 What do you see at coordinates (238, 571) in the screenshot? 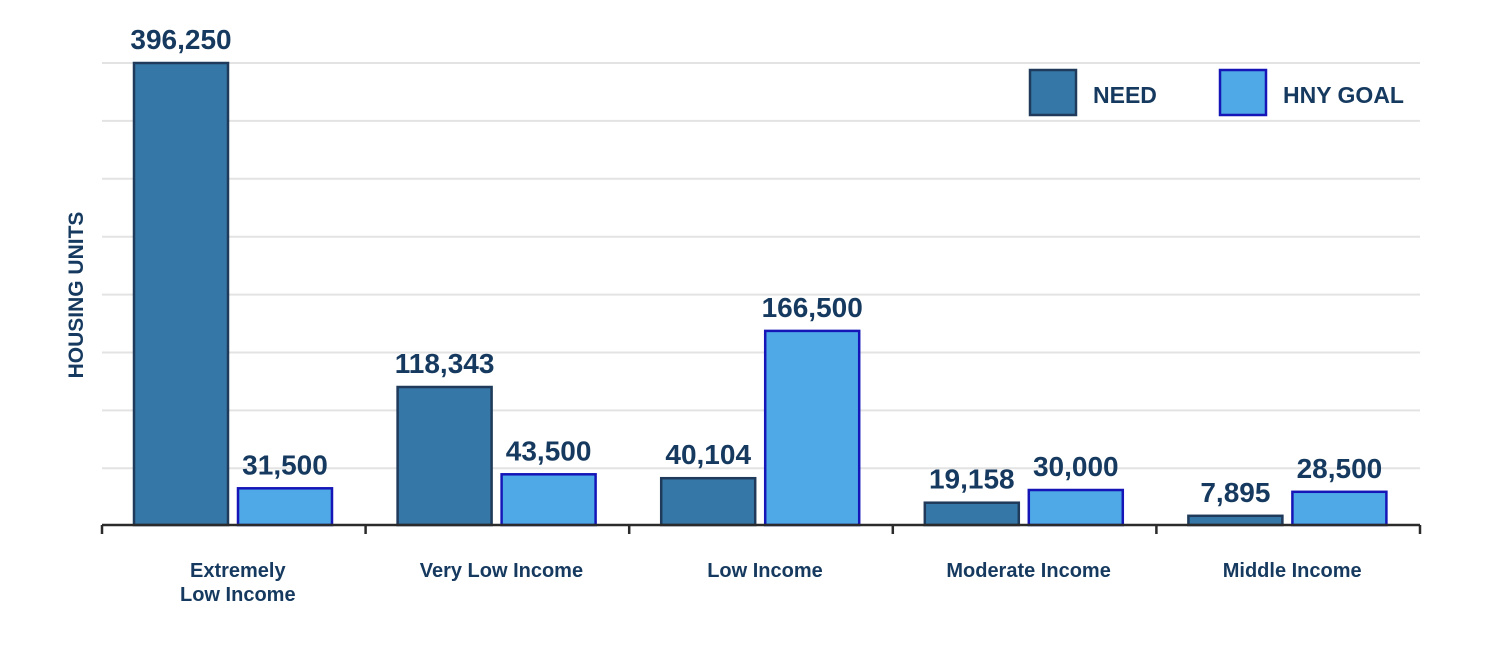
I see `category-label-line: Extremely` at bounding box center [238, 571].